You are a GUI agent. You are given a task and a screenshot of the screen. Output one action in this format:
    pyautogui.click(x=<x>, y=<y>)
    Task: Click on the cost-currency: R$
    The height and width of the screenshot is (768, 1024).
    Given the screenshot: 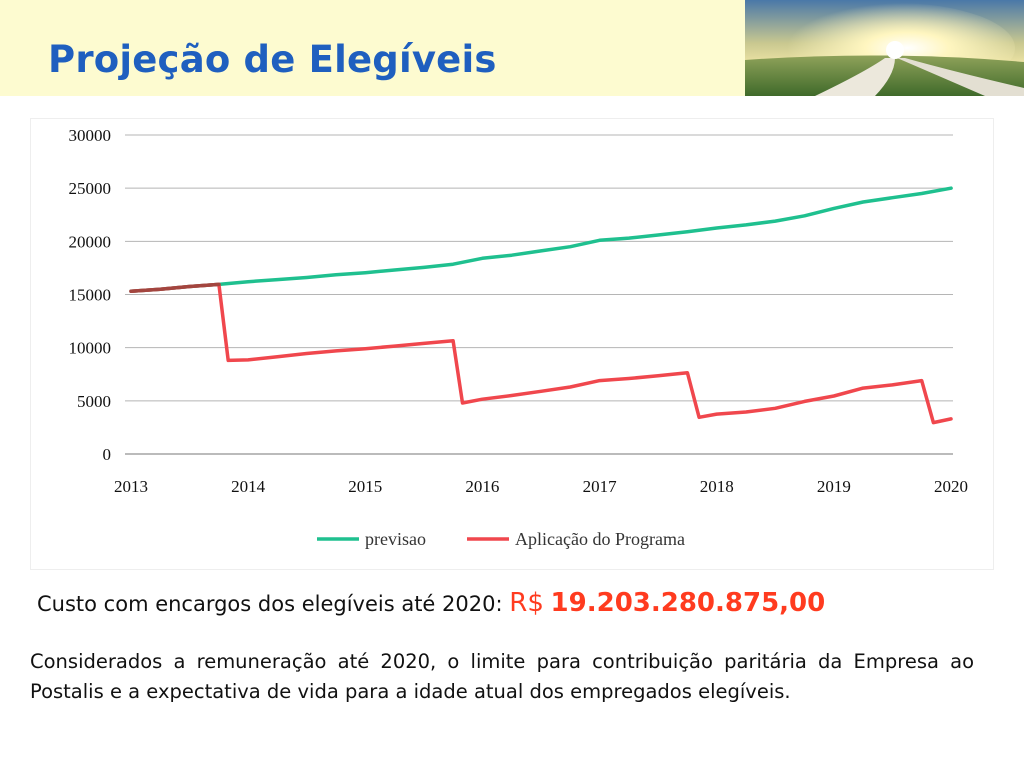 What is the action you would take?
    pyautogui.click(x=526, y=603)
    